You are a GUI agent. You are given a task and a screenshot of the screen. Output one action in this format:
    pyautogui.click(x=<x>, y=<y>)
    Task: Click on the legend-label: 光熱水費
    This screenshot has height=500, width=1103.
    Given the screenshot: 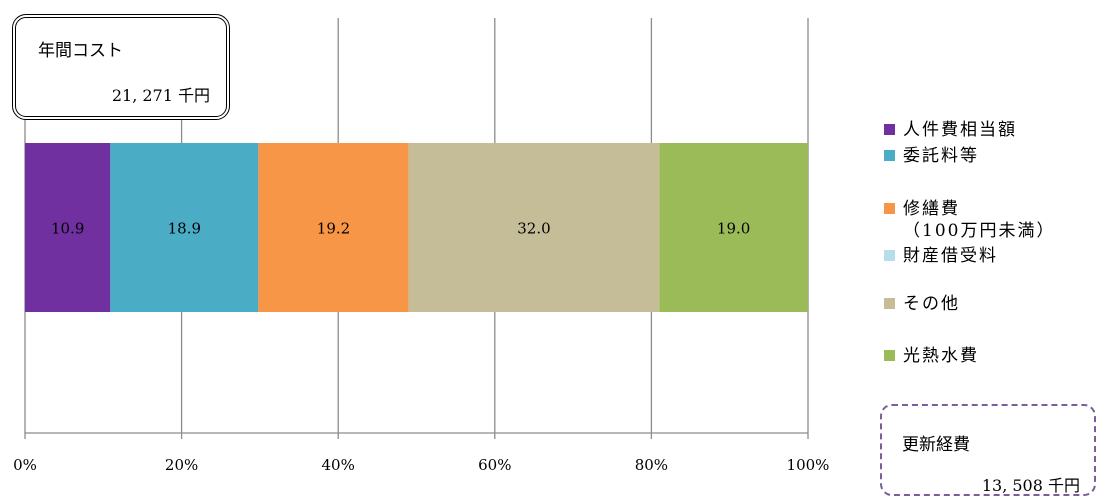 What is the action you would take?
    pyautogui.click(x=941, y=356)
    